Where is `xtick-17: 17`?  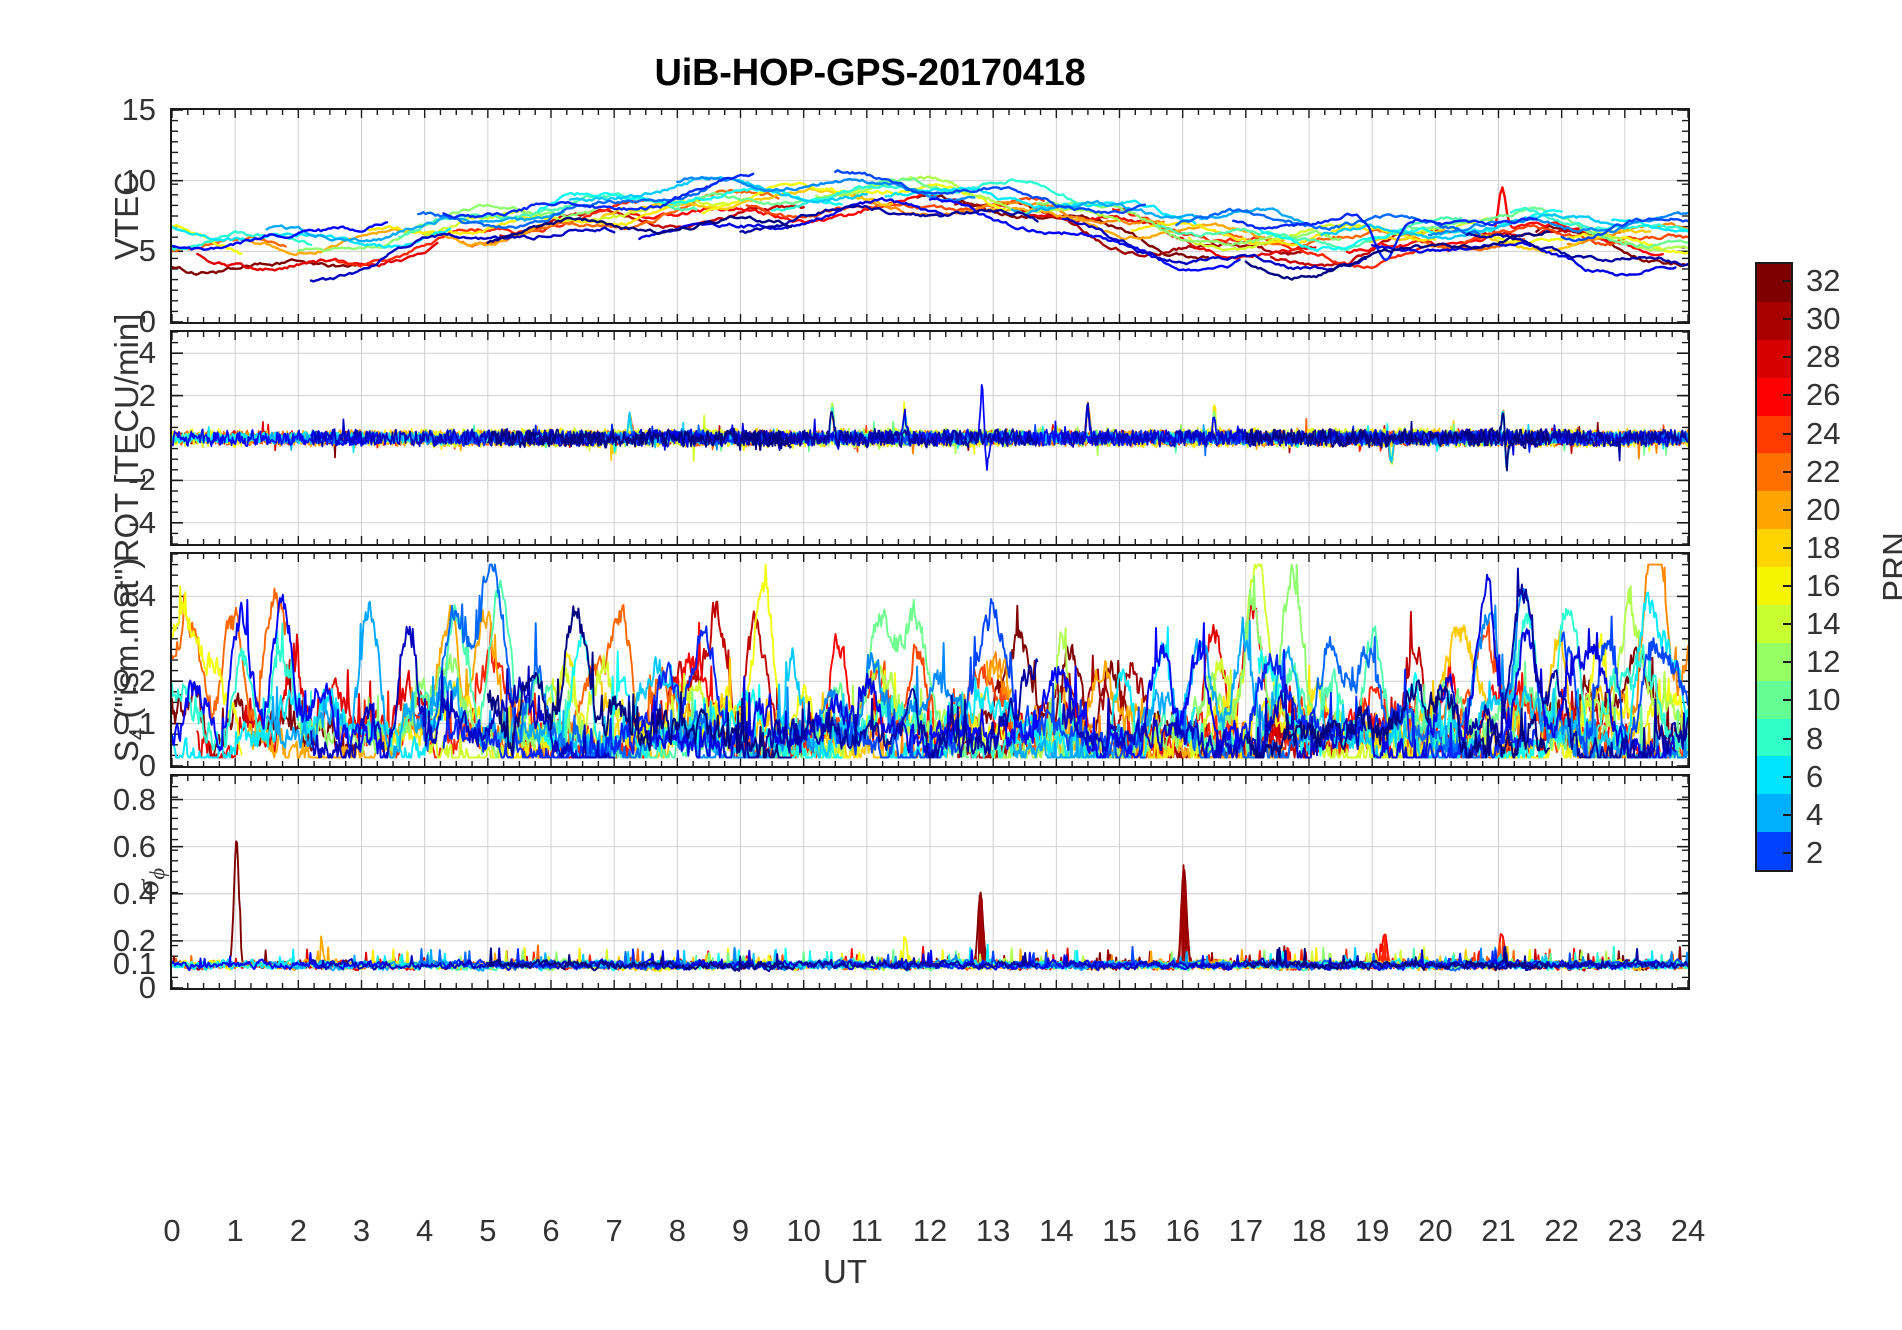
xtick-17: 17 is located at coordinates (1246, 1230).